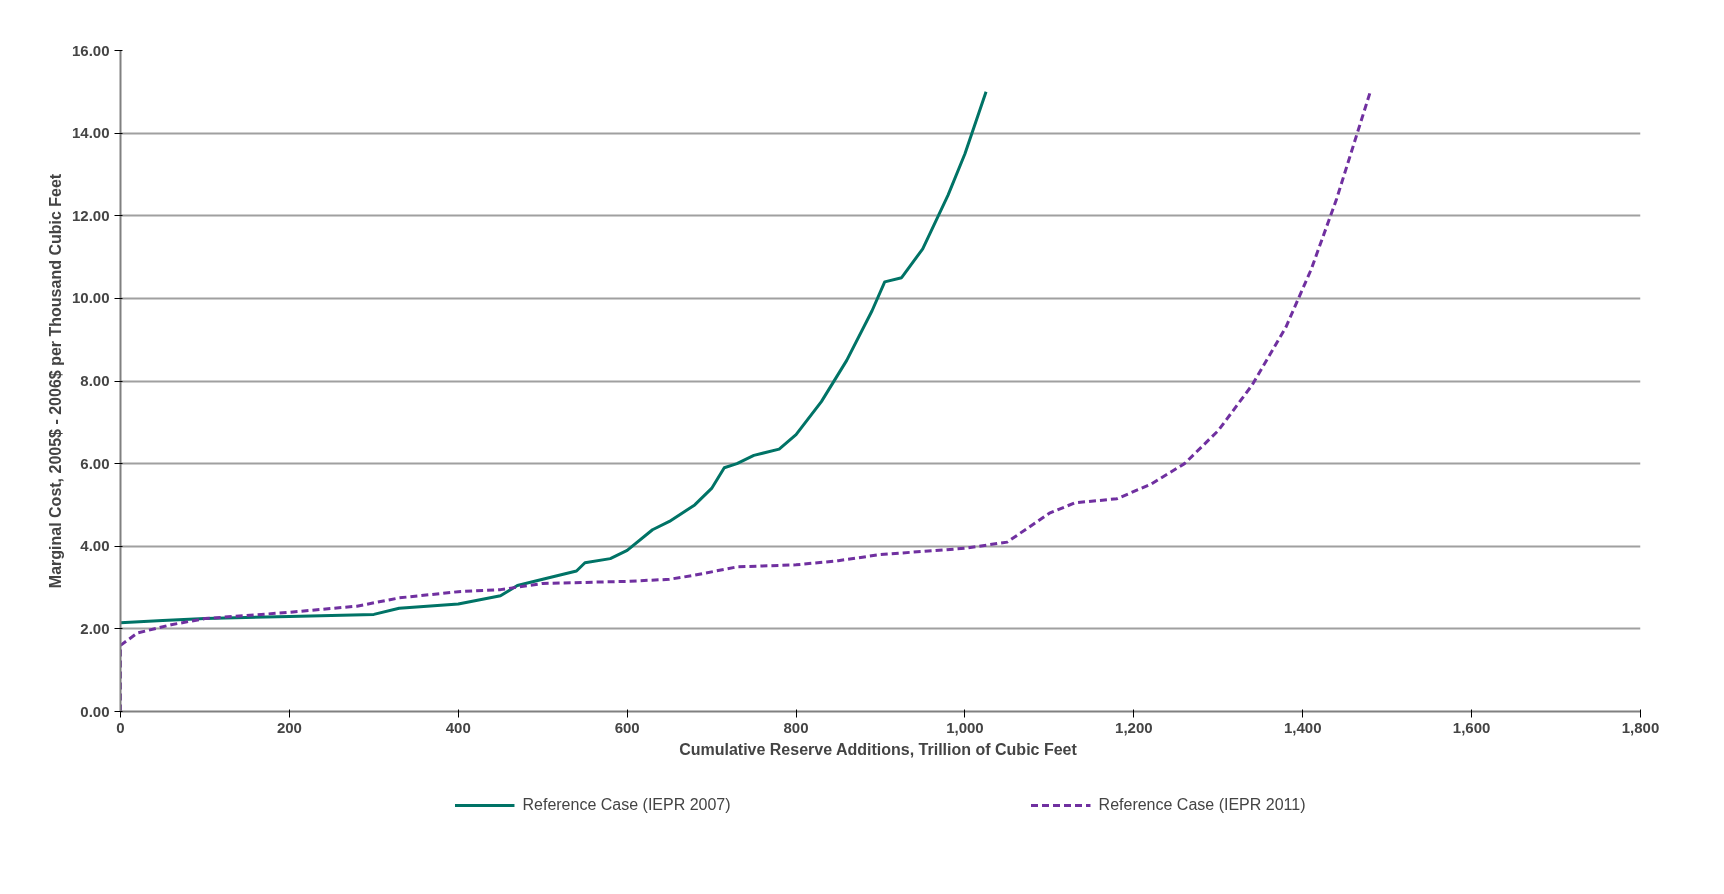 This screenshot has width=1724, height=894. What do you see at coordinates (90, 298) in the screenshot?
I see `y-tick-label: 10.00` at bounding box center [90, 298].